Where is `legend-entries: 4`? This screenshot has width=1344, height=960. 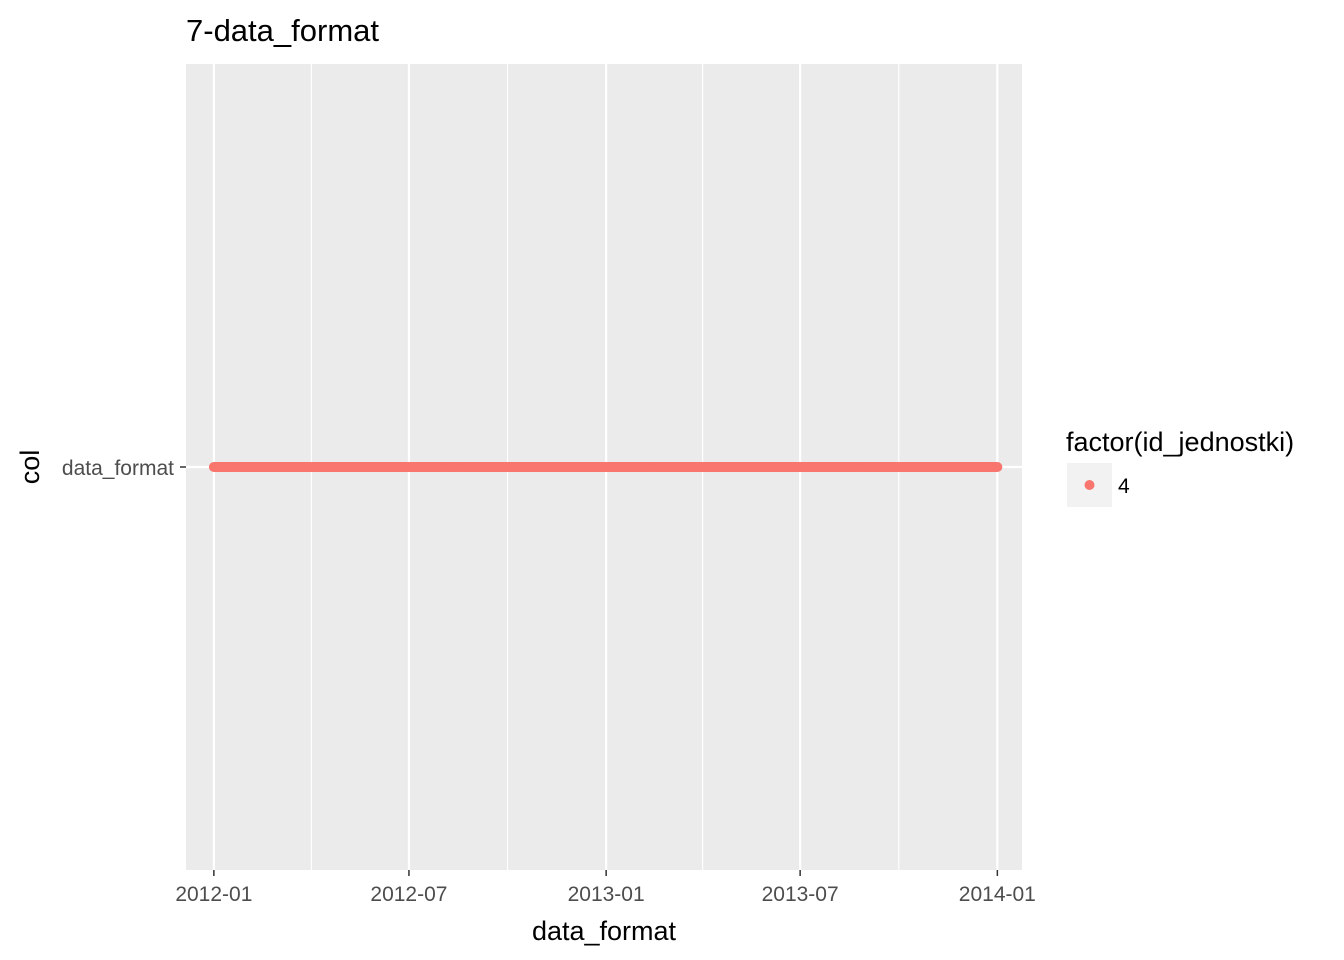 legend-entries: 4 is located at coordinates (1098, 485).